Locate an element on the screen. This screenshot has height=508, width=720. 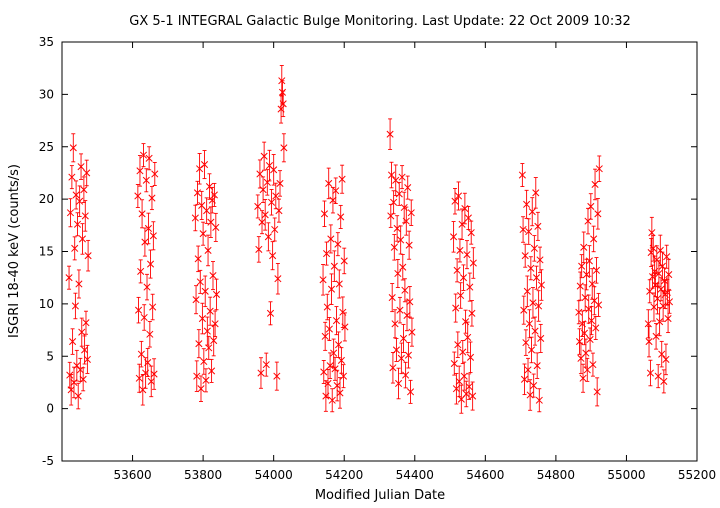
y-tick-label: 30 is located at coordinates (46, 94).